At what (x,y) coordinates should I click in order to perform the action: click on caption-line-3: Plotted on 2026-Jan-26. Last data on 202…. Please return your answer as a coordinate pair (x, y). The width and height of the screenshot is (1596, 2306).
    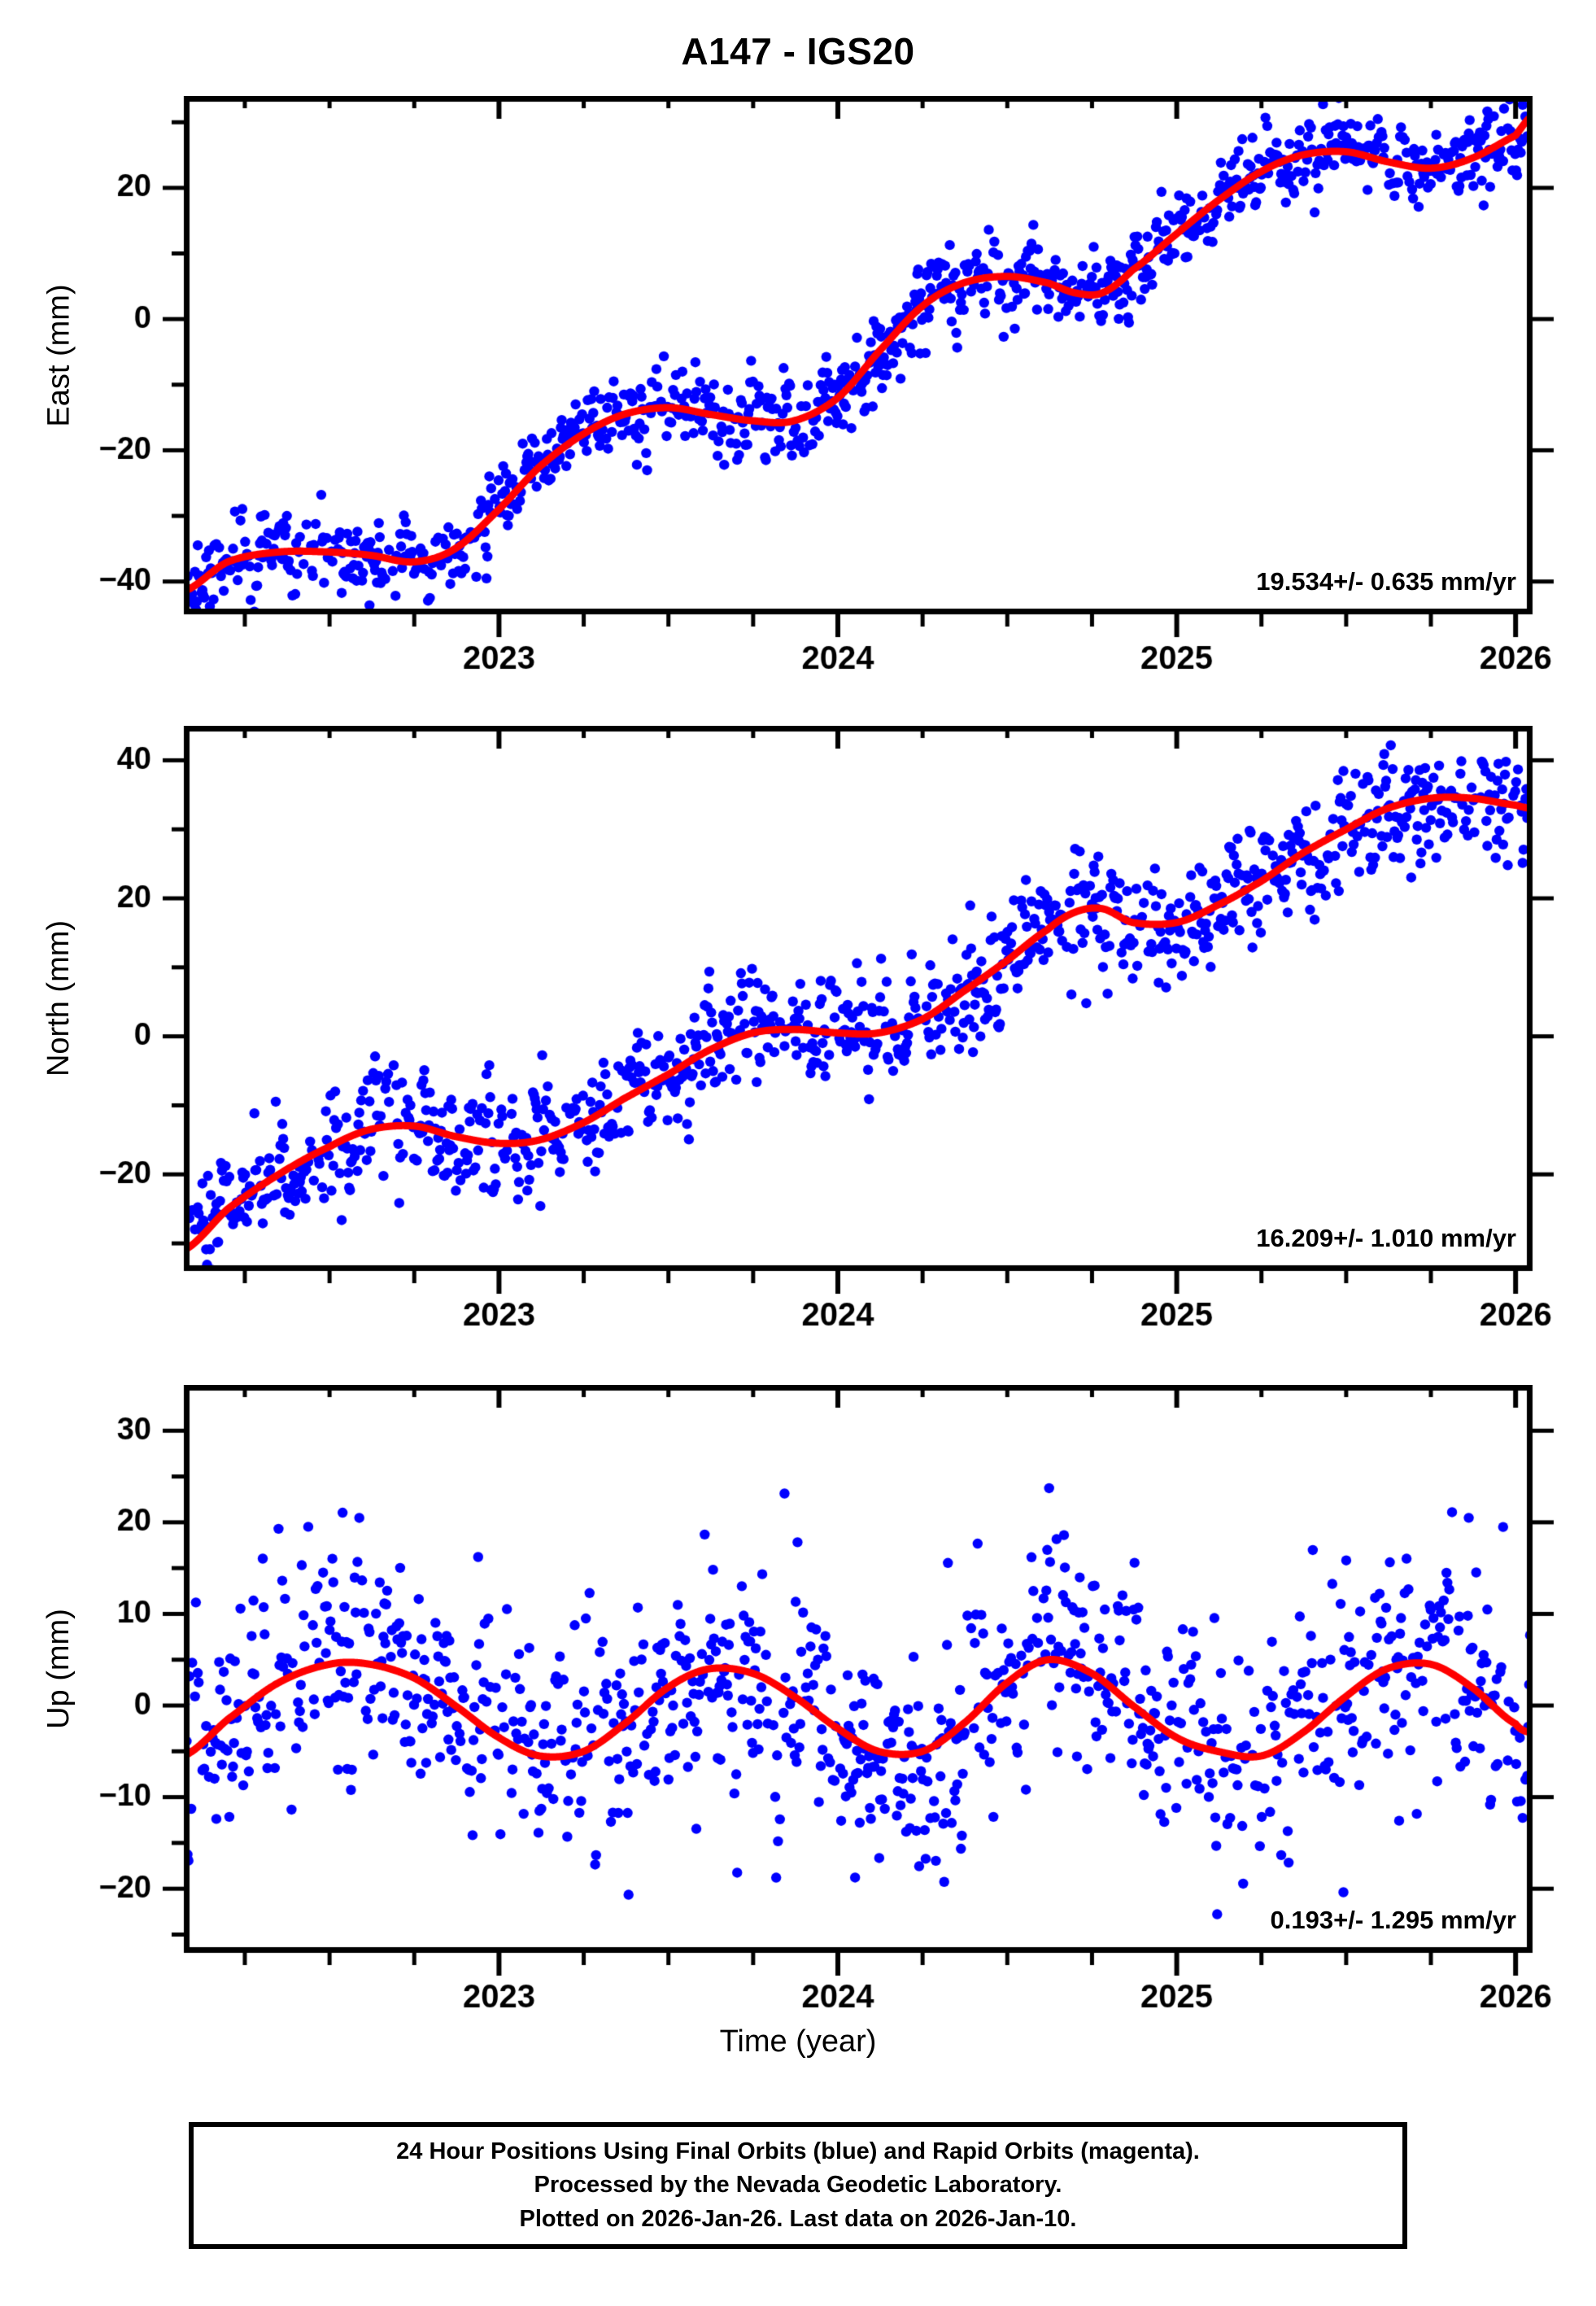
    Looking at the image, I should click on (798, 2218).